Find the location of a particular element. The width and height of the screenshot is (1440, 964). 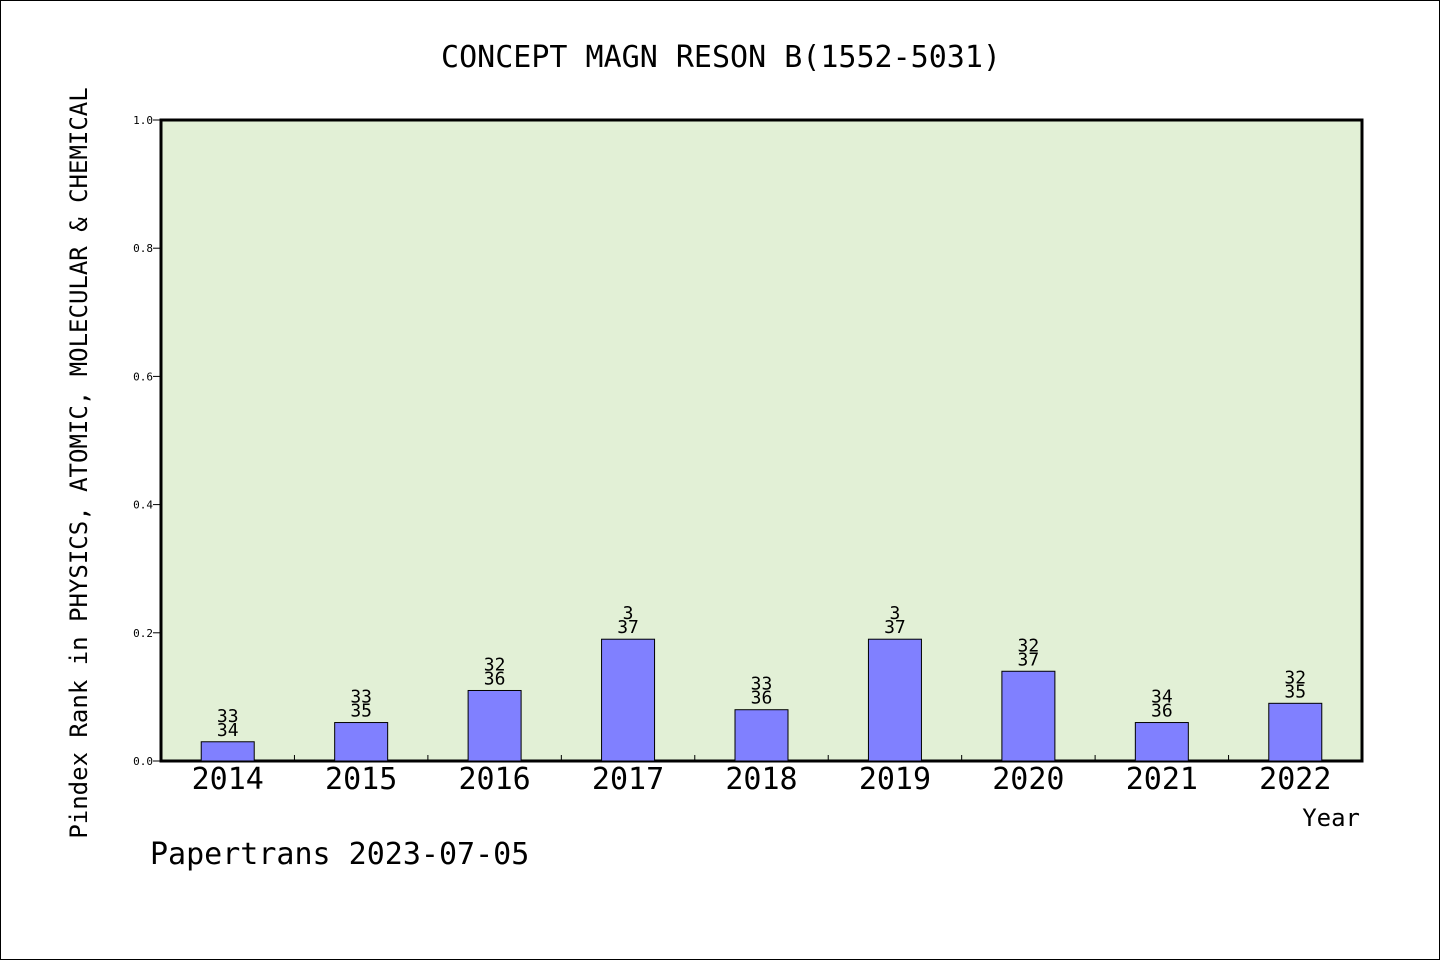

x-tick-label: 2019 is located at coordinates (895, 779).